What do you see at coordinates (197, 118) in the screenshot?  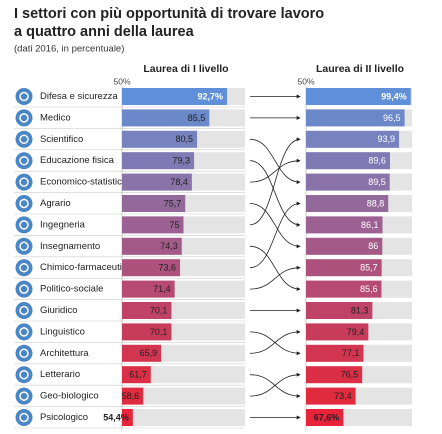 I see `value-label: 85,5` at bounding box center [197, 118].